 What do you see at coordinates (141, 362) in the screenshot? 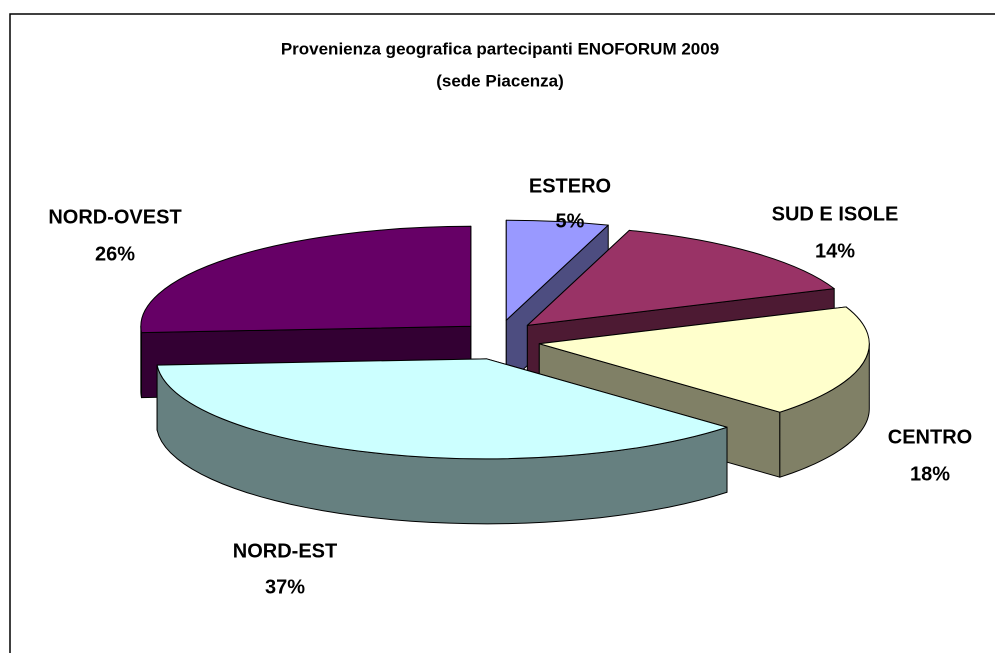
I see `slice-wall` at bounding box center [141, 362].